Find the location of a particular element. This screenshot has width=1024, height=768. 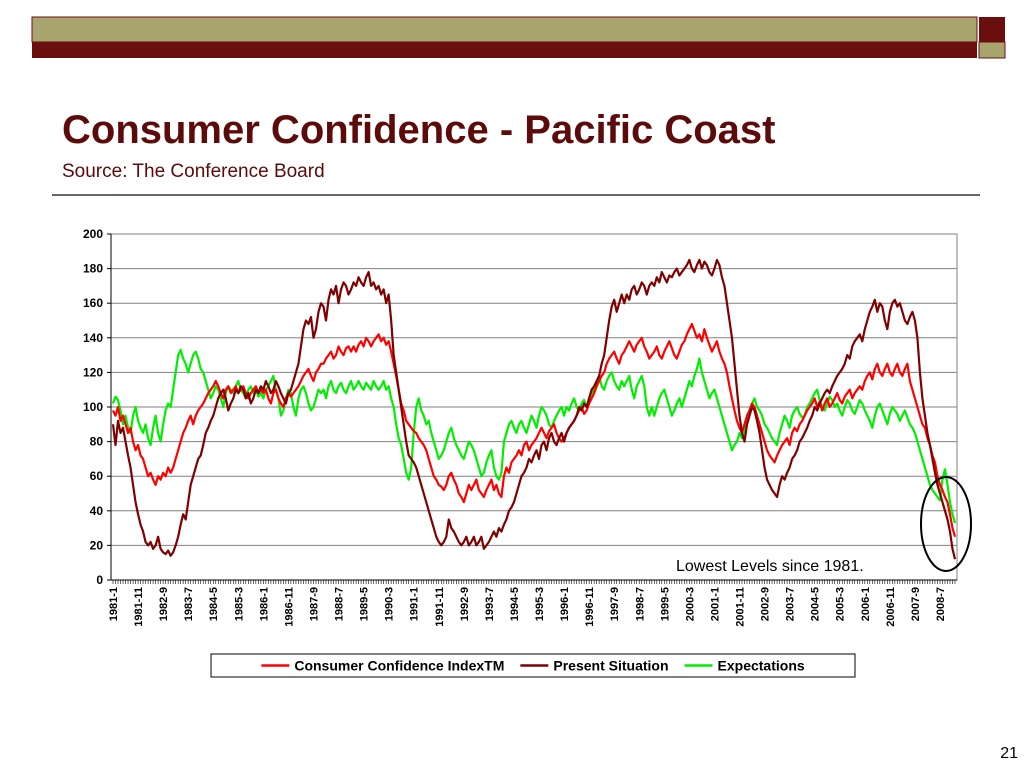

x-tick-label: 2003-7 is located at coordinates (791, 604).